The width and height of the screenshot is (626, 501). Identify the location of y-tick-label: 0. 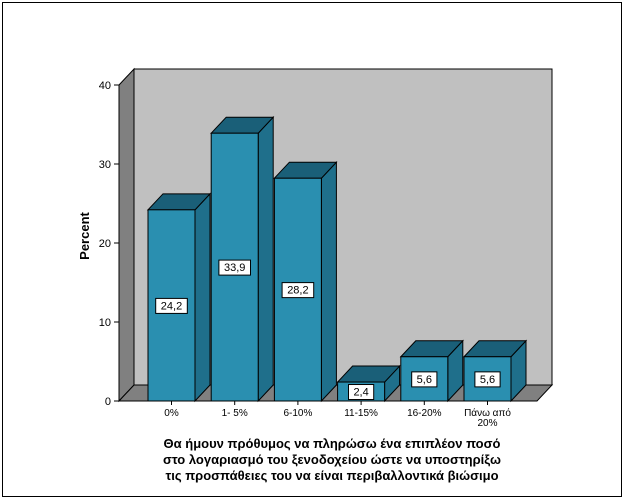
(108, 402).